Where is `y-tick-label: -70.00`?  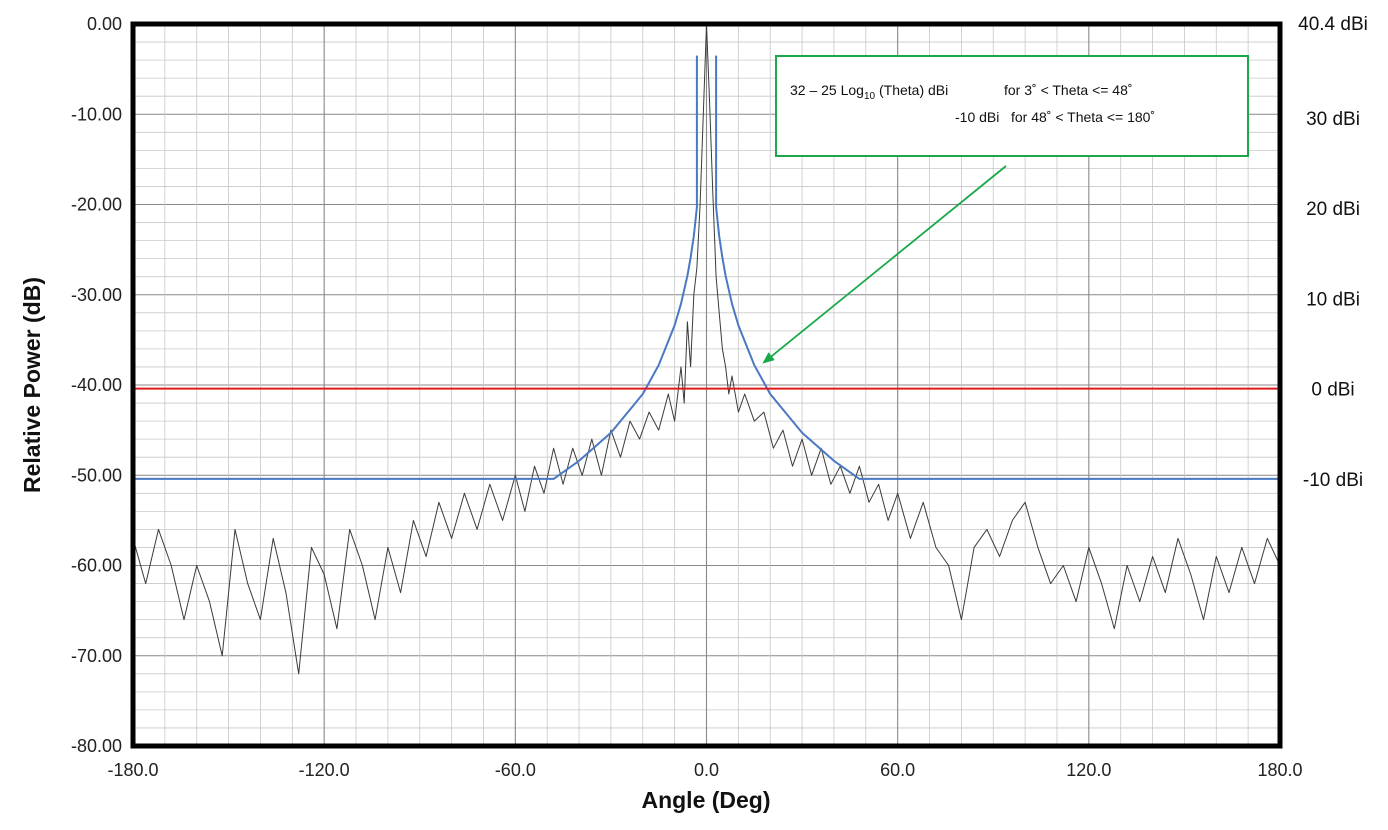 y-tick-label: -70.00 is located at coordinates (96, 656).